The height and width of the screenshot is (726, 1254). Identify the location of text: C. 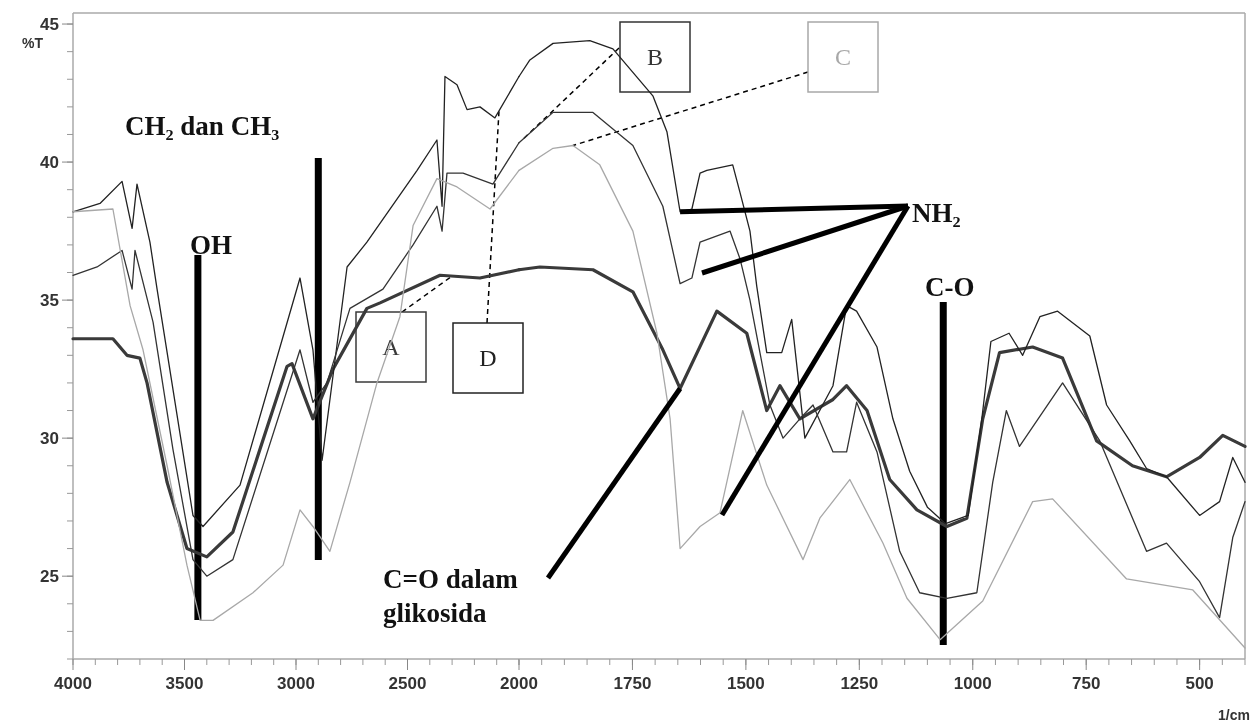
(843, 57).